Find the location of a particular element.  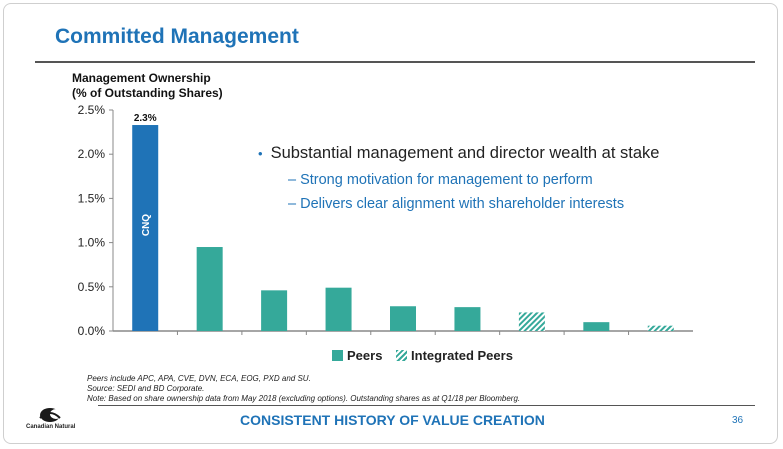

page-number: 36 is located at coordinates (738, 420).